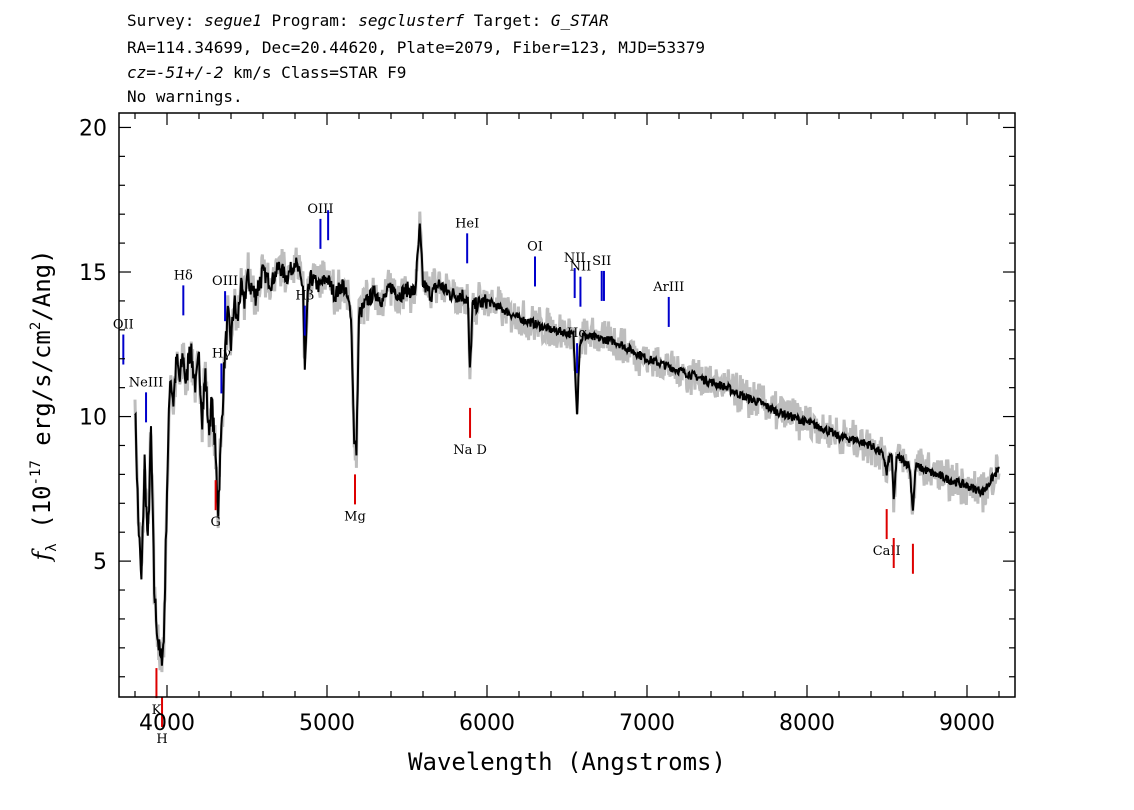  Describe the element at coordinates (100, 562) in the screenshot. I see `y-tick-label: 5` at that location.